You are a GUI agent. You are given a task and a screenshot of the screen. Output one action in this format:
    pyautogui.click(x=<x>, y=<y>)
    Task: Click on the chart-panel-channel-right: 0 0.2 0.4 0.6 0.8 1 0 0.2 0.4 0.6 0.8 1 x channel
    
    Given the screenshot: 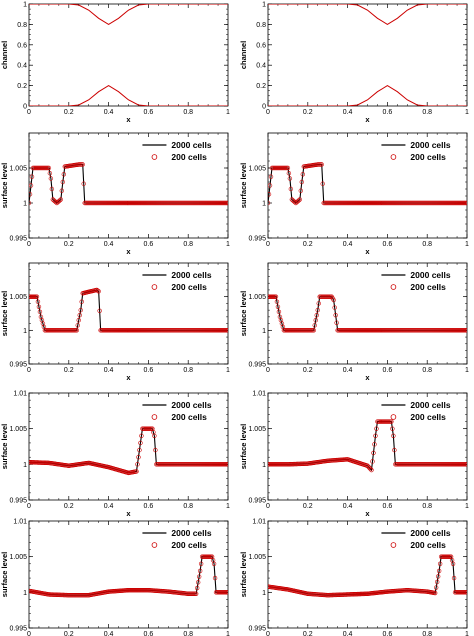 What is the action you would take?
    pyautogui.click(x=354, y=63)
    